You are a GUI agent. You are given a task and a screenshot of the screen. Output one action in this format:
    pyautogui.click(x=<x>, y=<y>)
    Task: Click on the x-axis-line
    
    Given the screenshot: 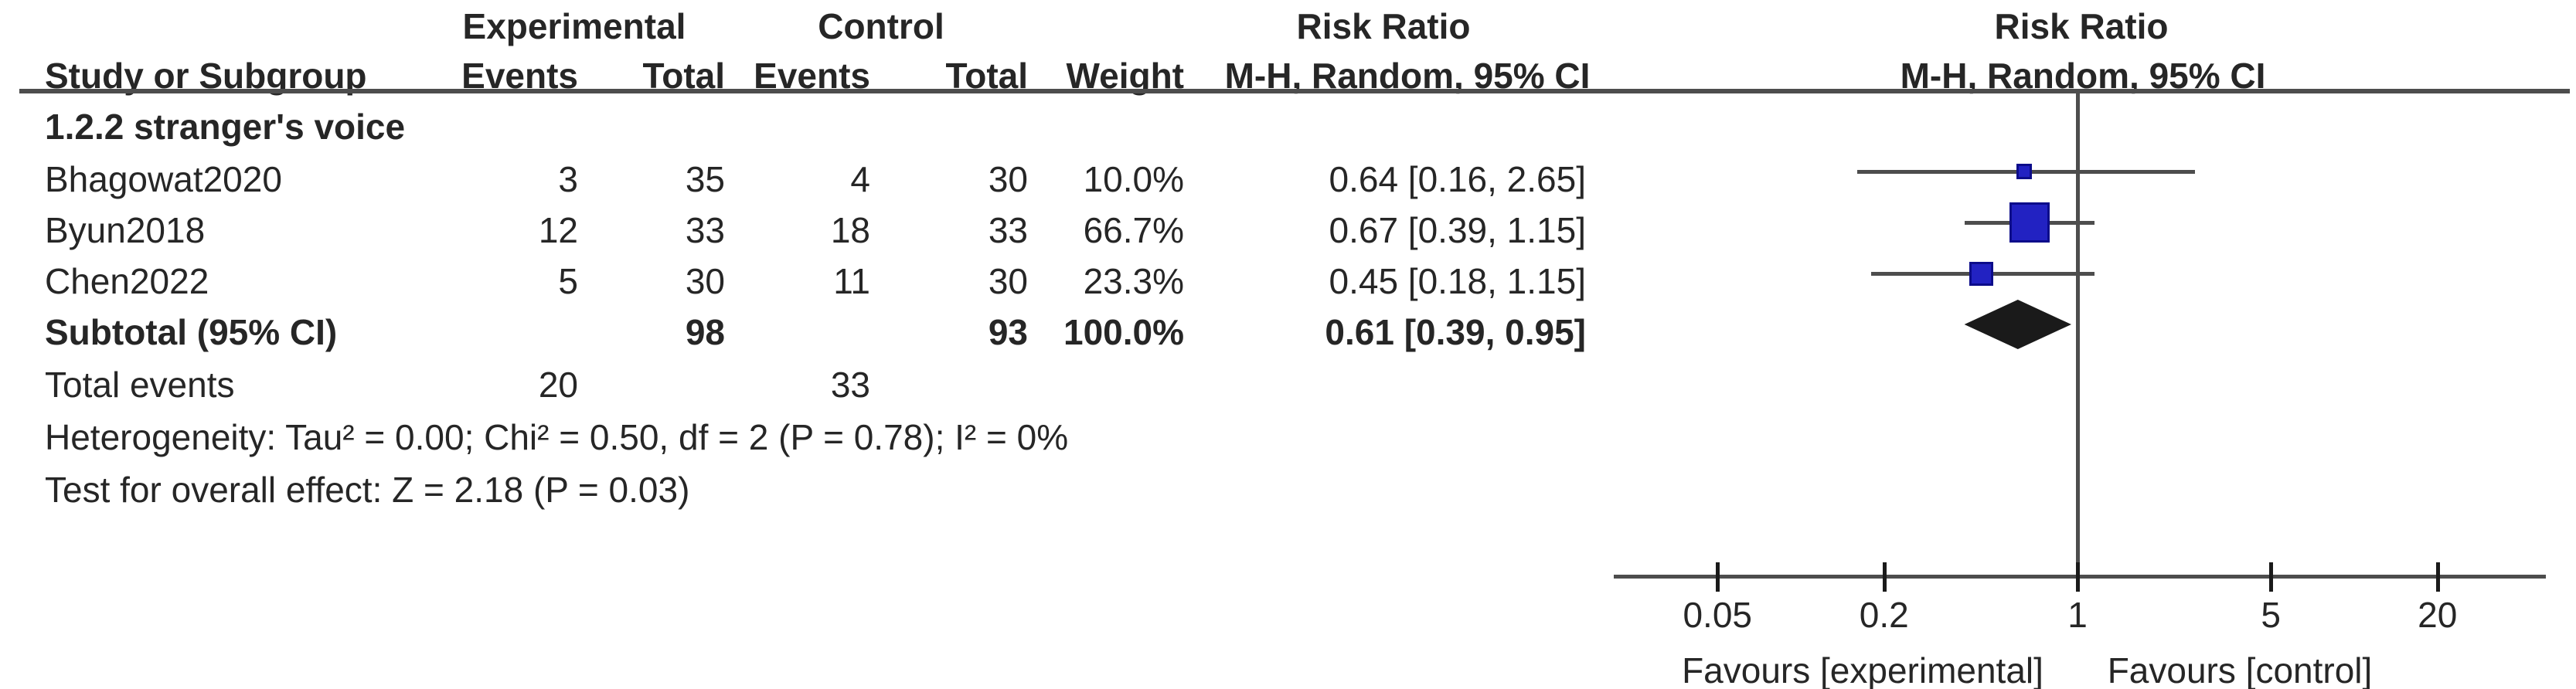 What is the action you would take?
    pyautogui.click(x=2080, y=577)
    